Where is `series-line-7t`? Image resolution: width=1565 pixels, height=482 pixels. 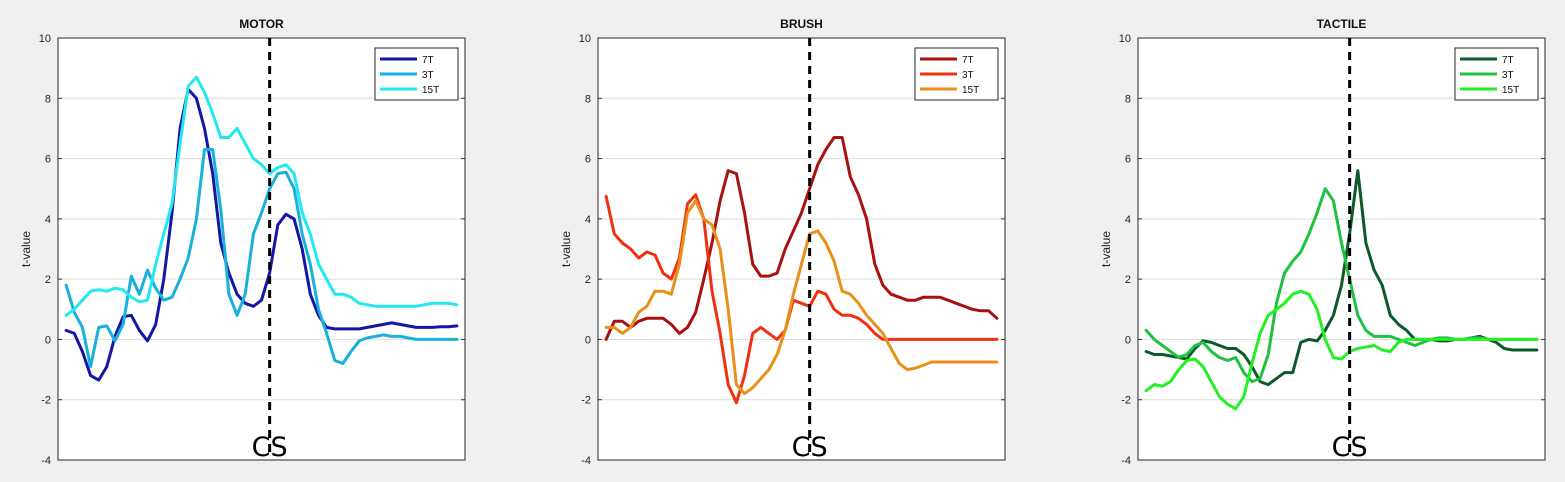 series-line-7t is located at coordinates (801, 238).